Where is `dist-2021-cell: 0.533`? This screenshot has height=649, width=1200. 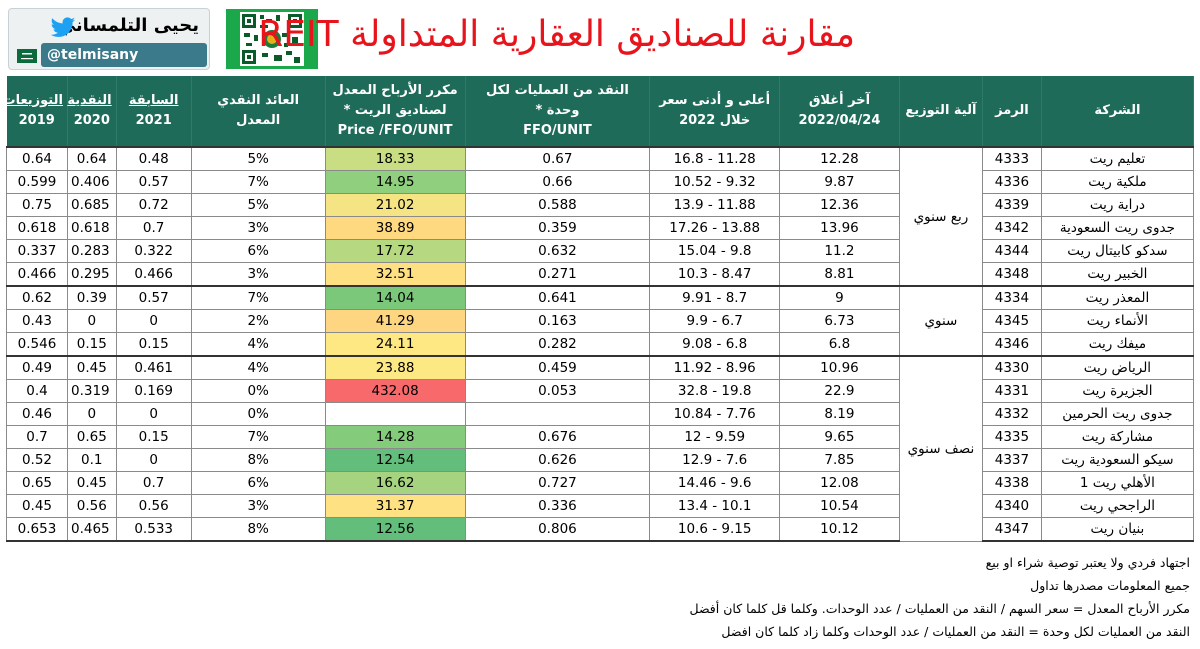
dist-2021-cell: 0.533 is located at coordinates (153, 529).